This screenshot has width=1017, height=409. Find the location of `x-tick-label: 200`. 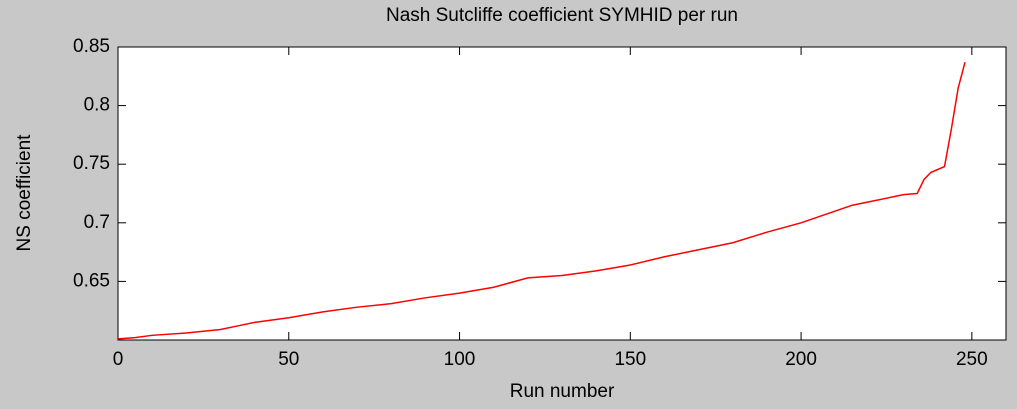

x-tick-label: 200 is located at coordinates (801, 359).